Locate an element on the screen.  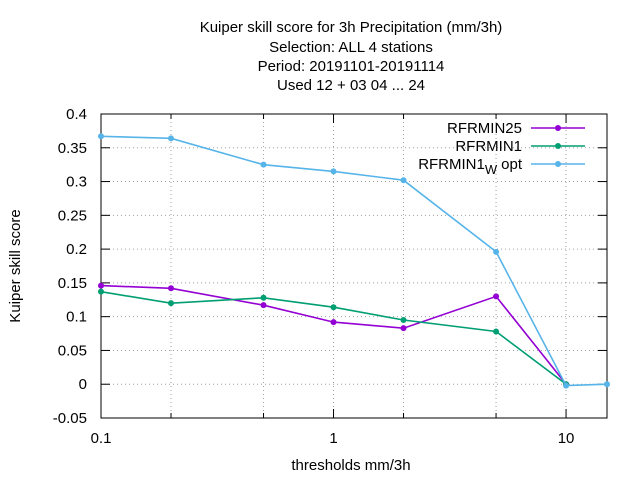
x-tick-label: 0.1 is located at coordinates (101, 438).